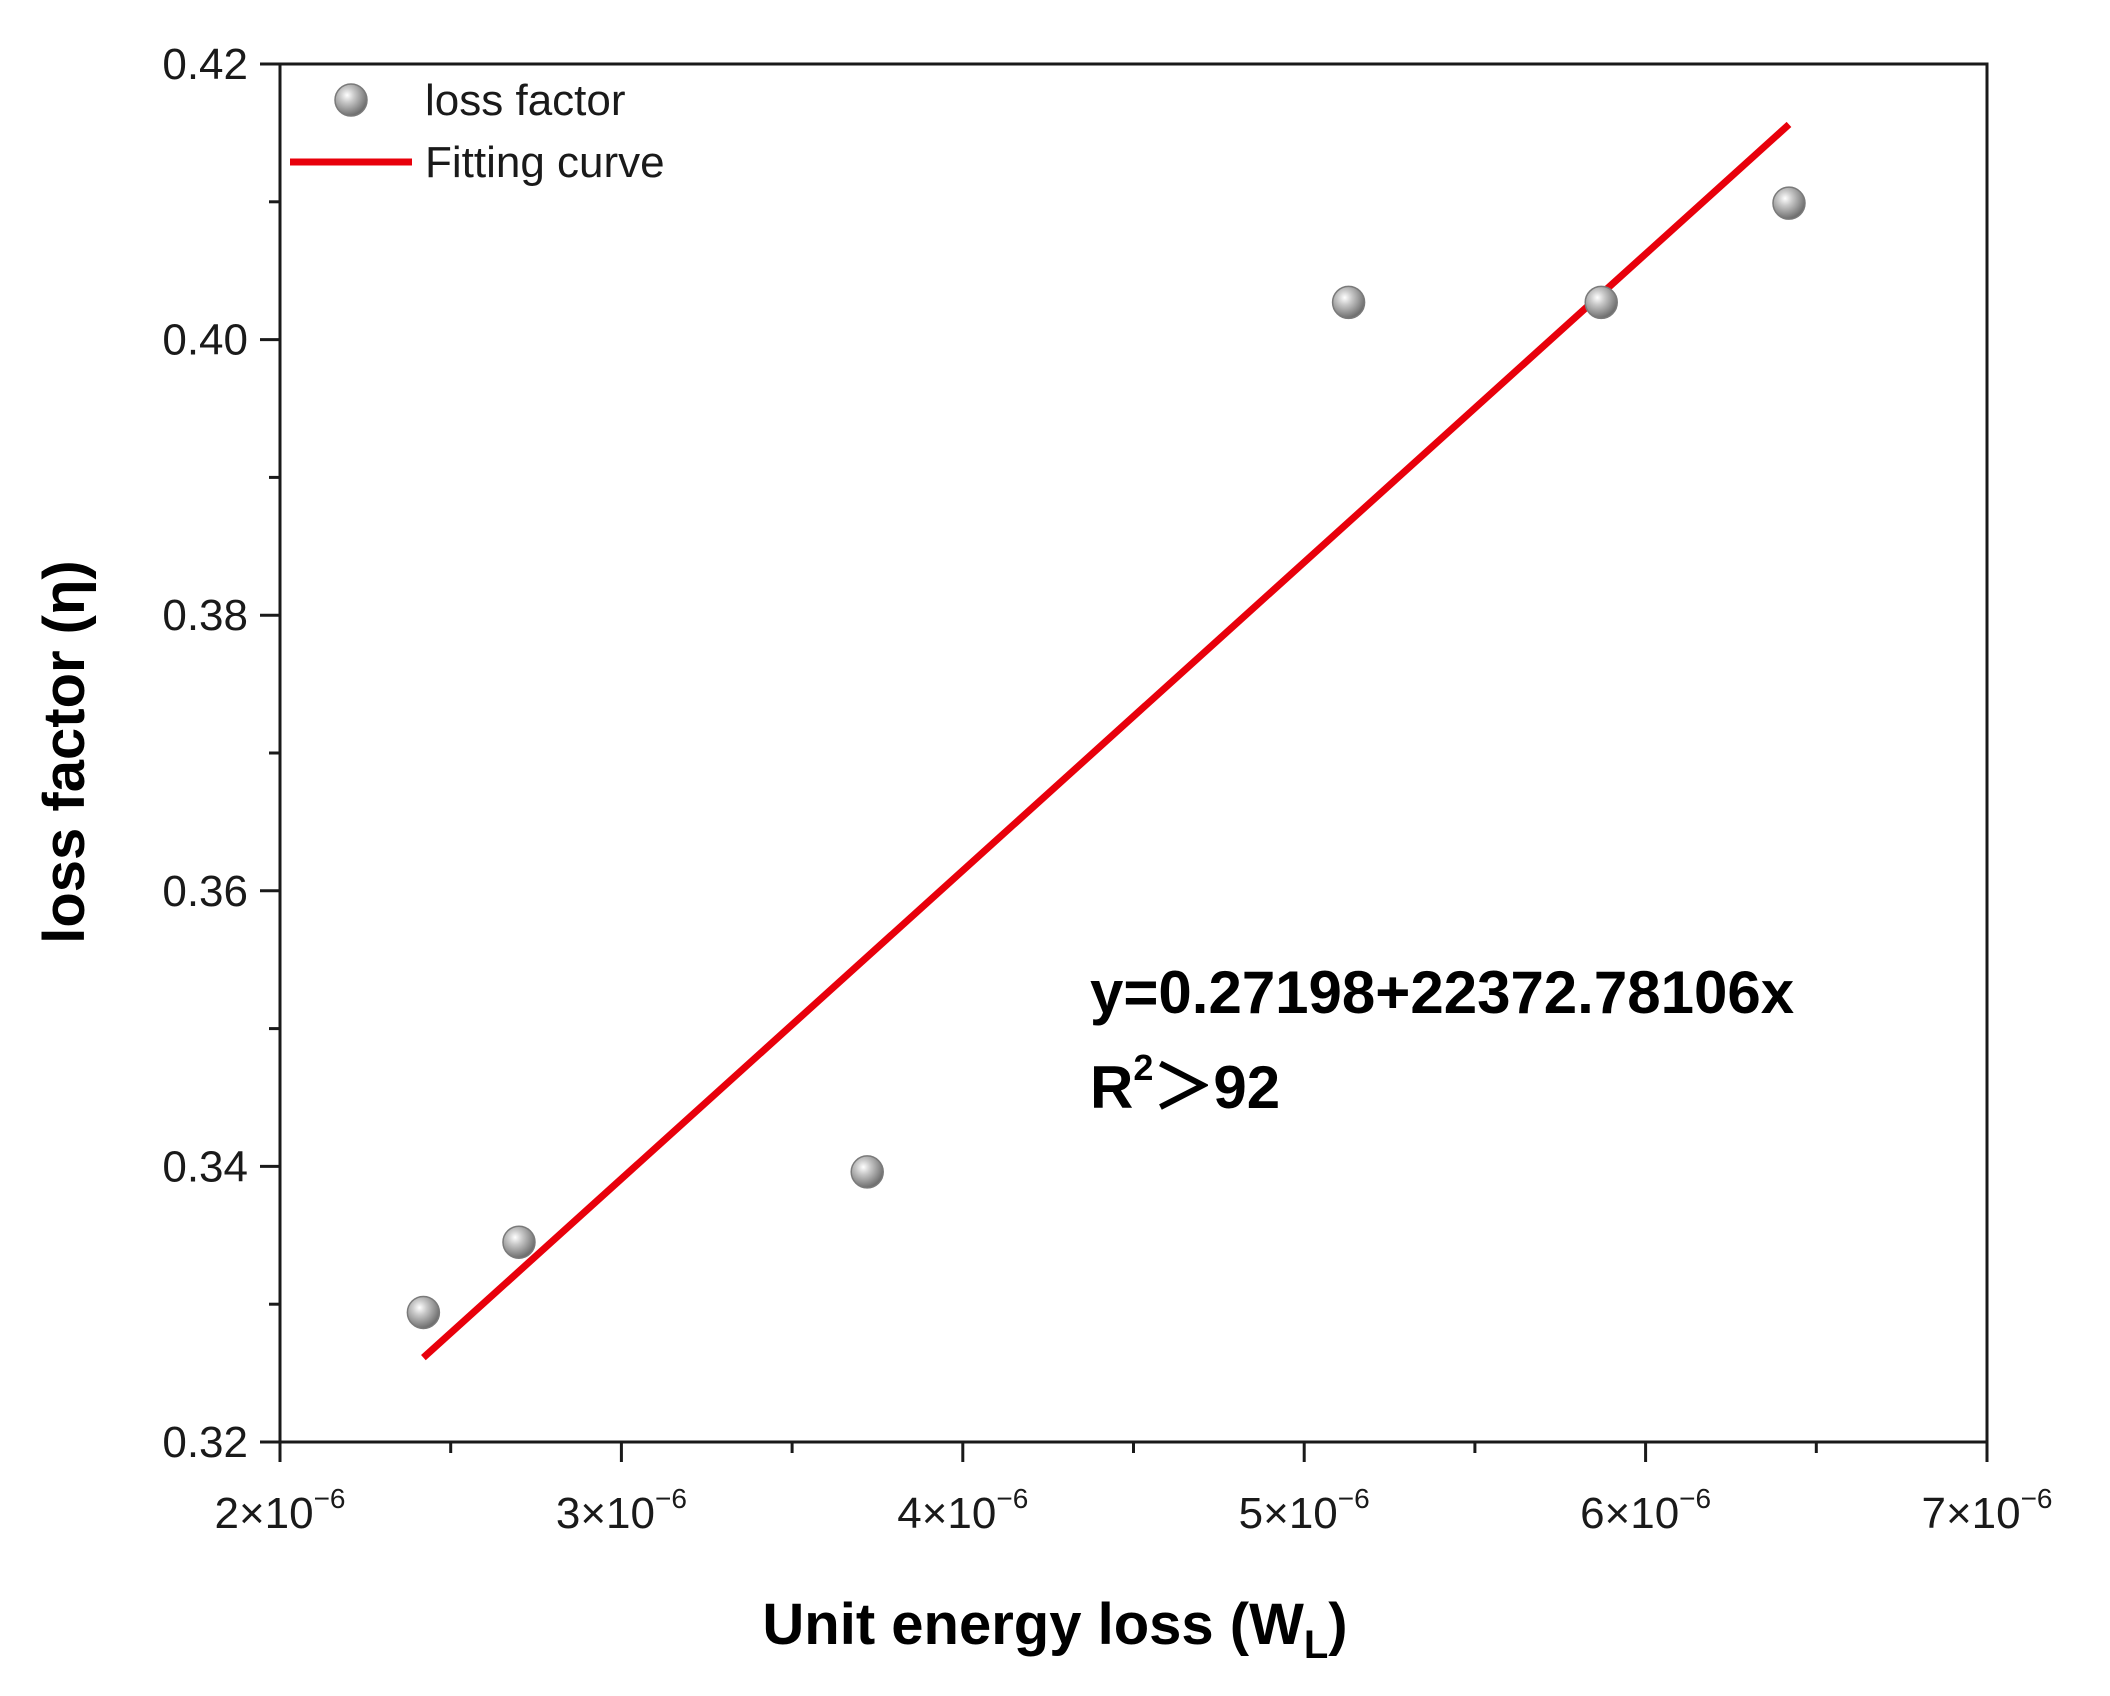 This screenshot has height=1696, width=2110. I want to click on x-tick-mantissa: 4×10, so click(946, 1513).